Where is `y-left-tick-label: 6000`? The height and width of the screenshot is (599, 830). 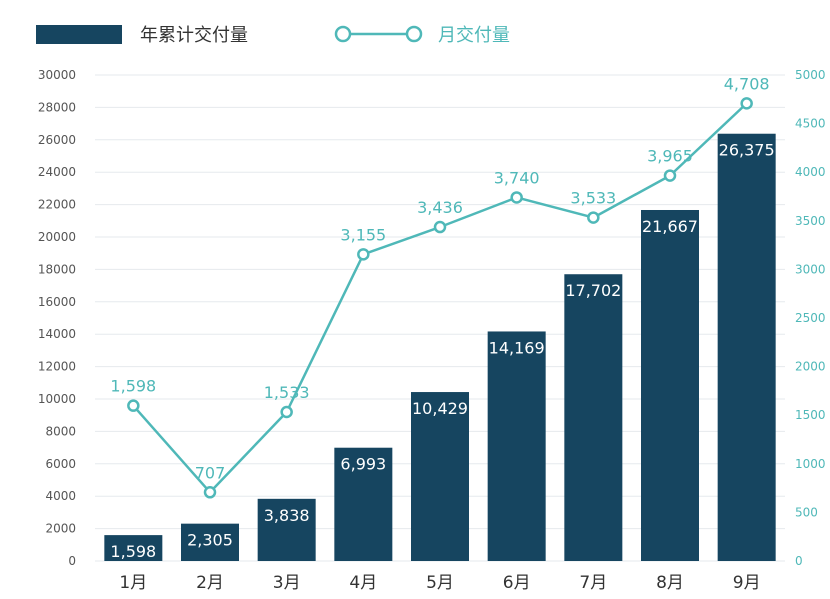 y-left-tick-label: 6000 is located at coordinates (60, 464).